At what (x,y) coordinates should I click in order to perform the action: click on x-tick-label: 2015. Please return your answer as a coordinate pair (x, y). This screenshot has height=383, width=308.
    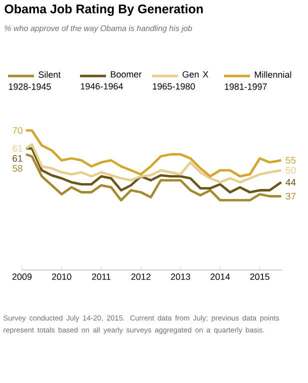
    Looking at the image, I should click on (260, 277).